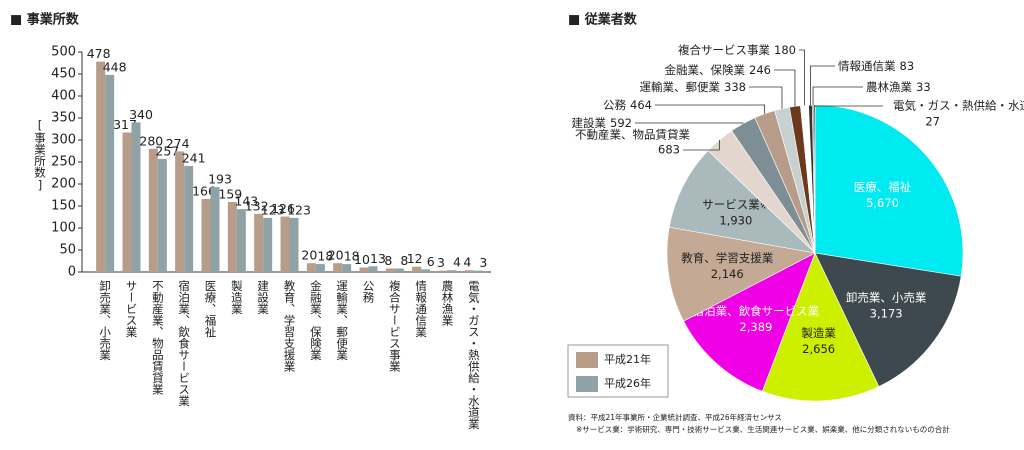 The image size is (1024, 450). I want to click on value-label: 132, so click(257, 205).